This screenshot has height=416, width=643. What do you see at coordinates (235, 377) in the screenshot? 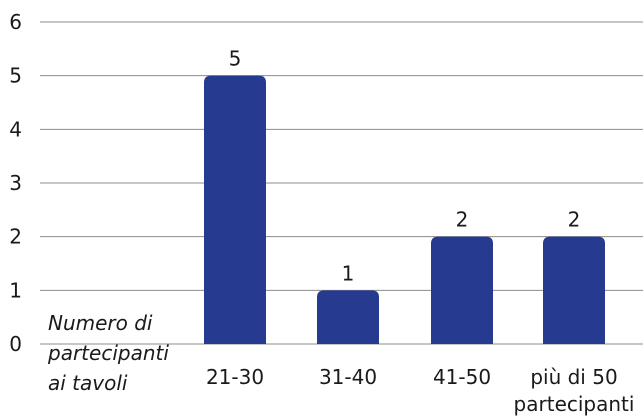
I see `category-label: 21-30` at bounding box center [235, 377].